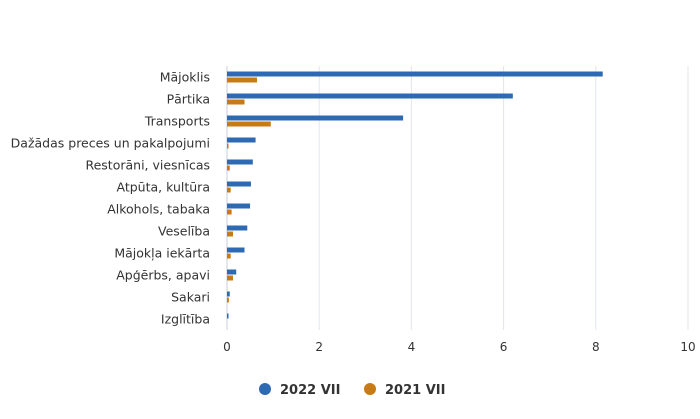 The height and width of the screenshot is (419, 700). What do you see at coordinates (184, 231) in the screenshot?
I see `category-label: Veselība` at bounding box center [184, 231].